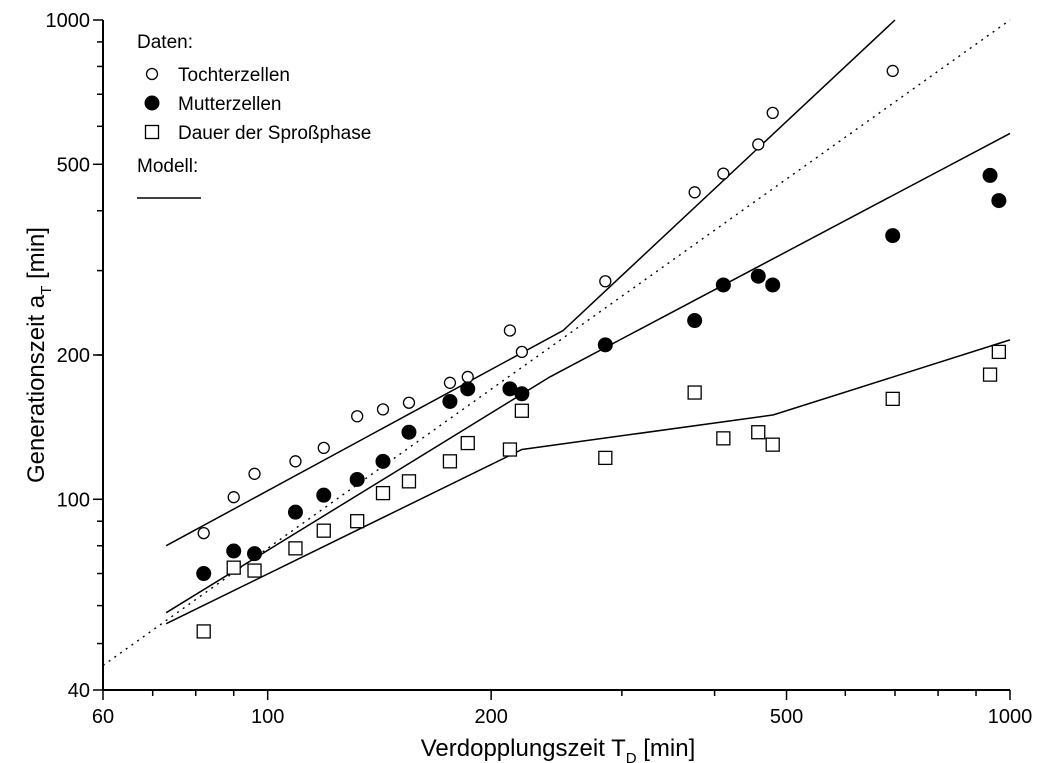  I want to click on legend-data-title: Daten:, so click(165, 42).